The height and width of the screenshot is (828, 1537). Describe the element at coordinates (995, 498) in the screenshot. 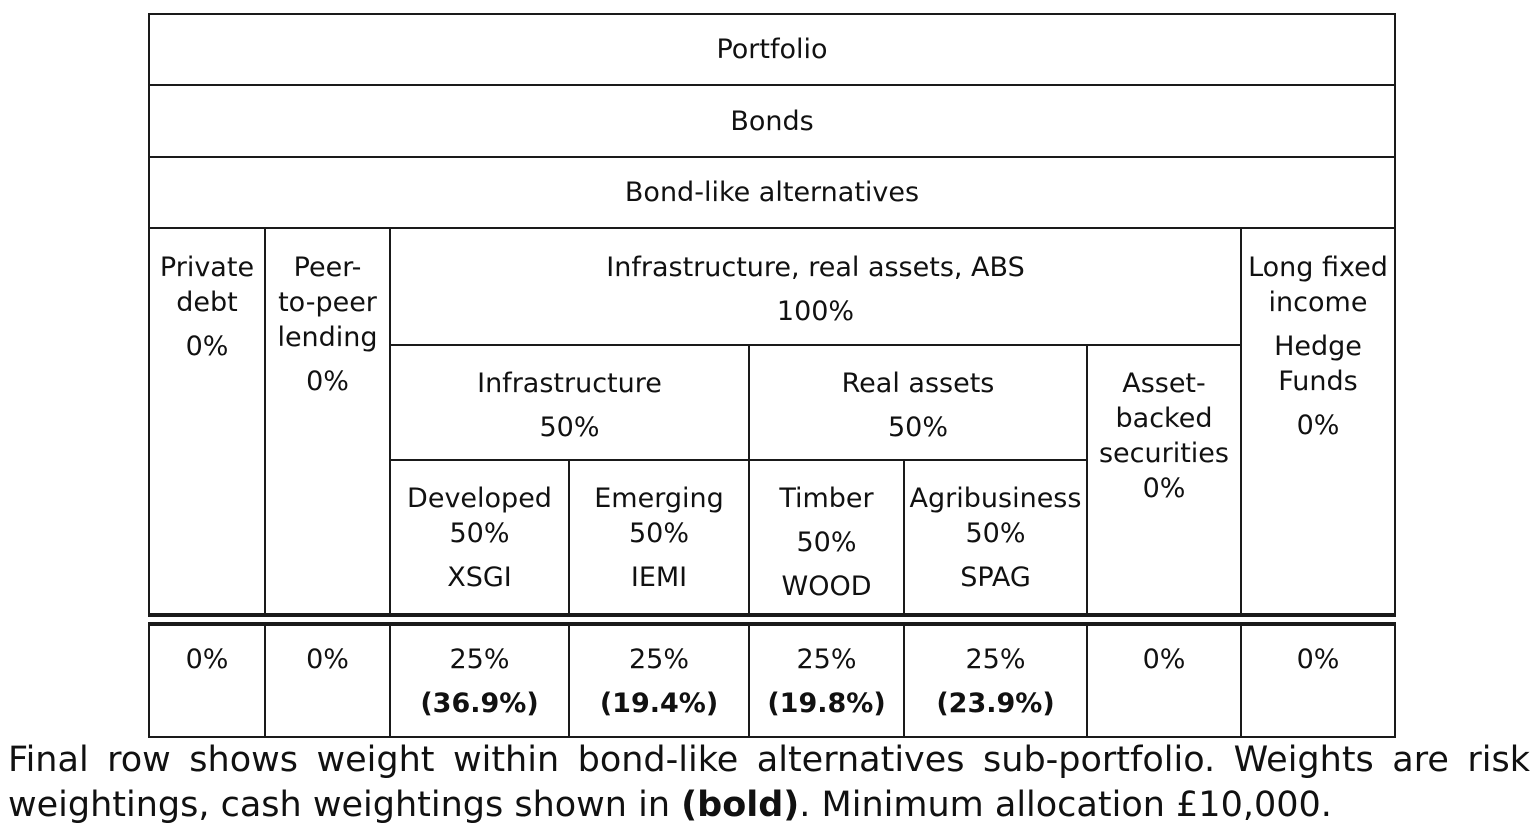

I see `agribusiness-label: Agribusiness` at that location.